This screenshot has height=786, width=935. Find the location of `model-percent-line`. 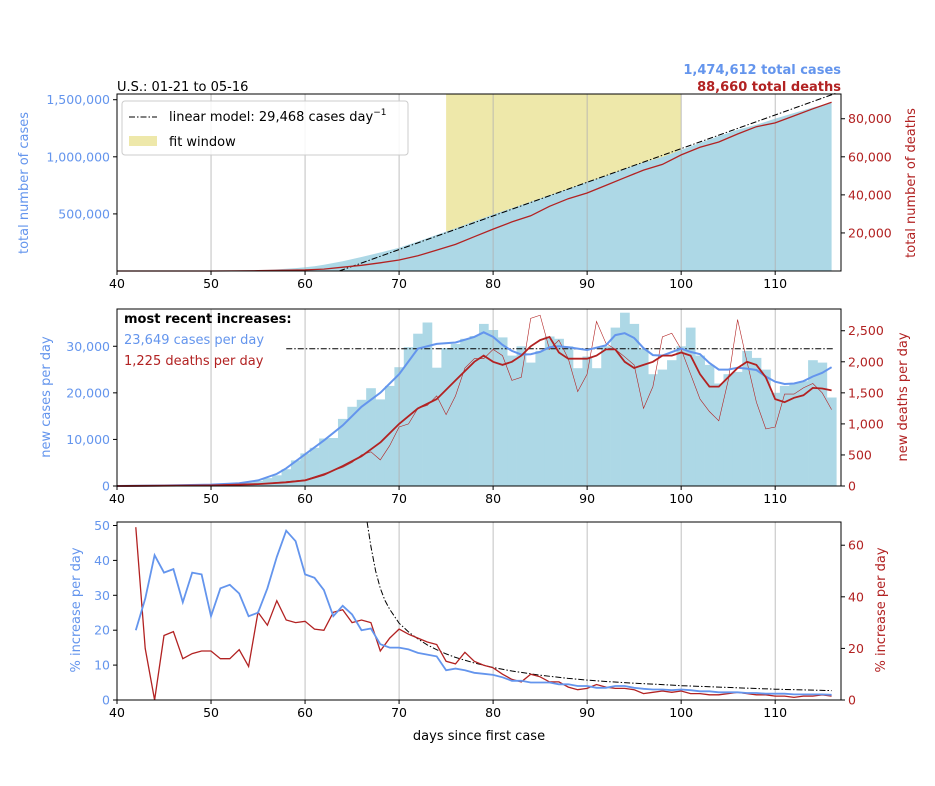

model-percent-line is located at coordinates (599, 607).